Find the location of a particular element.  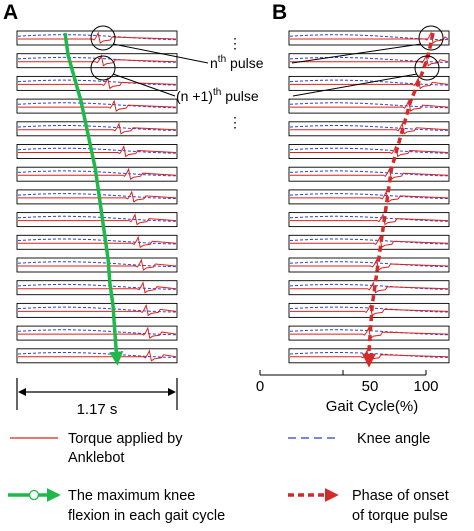

legend-torque-label-1: Torque applied by is located at coordinates (125, 439).